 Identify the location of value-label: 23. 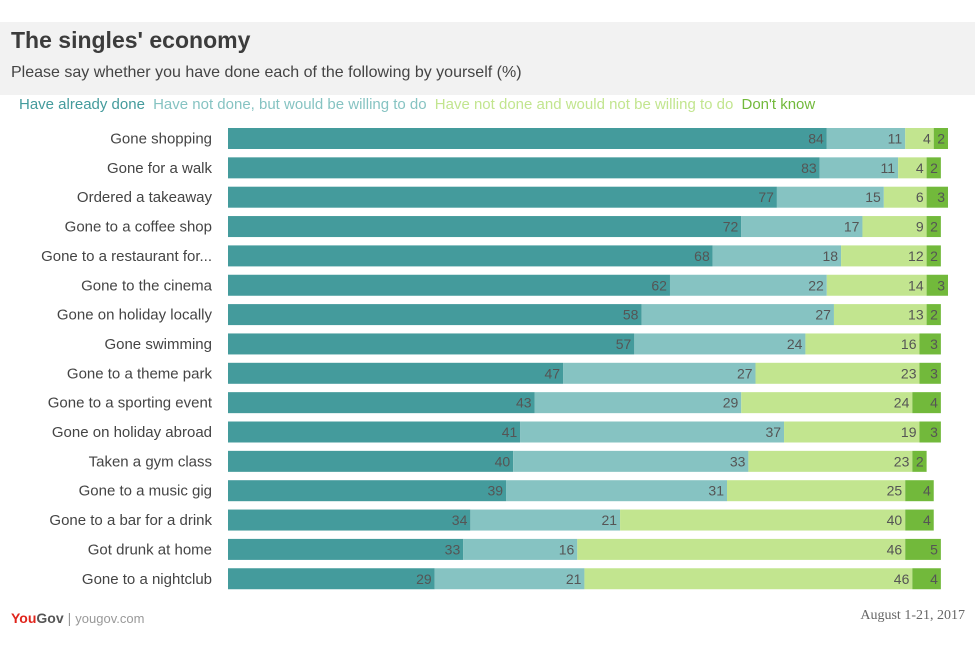
(902, 461).